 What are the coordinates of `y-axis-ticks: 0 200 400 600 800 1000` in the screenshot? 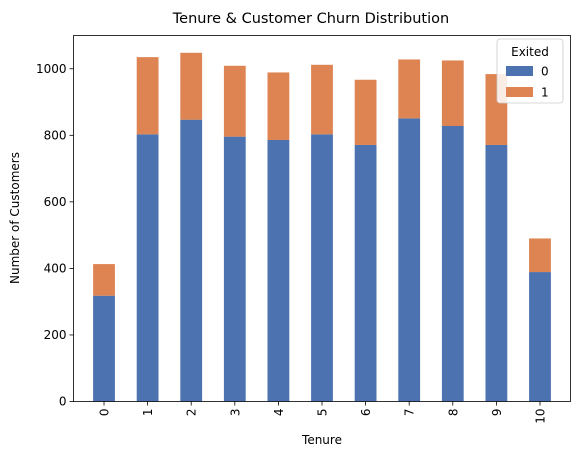 It's located at (55, 235).